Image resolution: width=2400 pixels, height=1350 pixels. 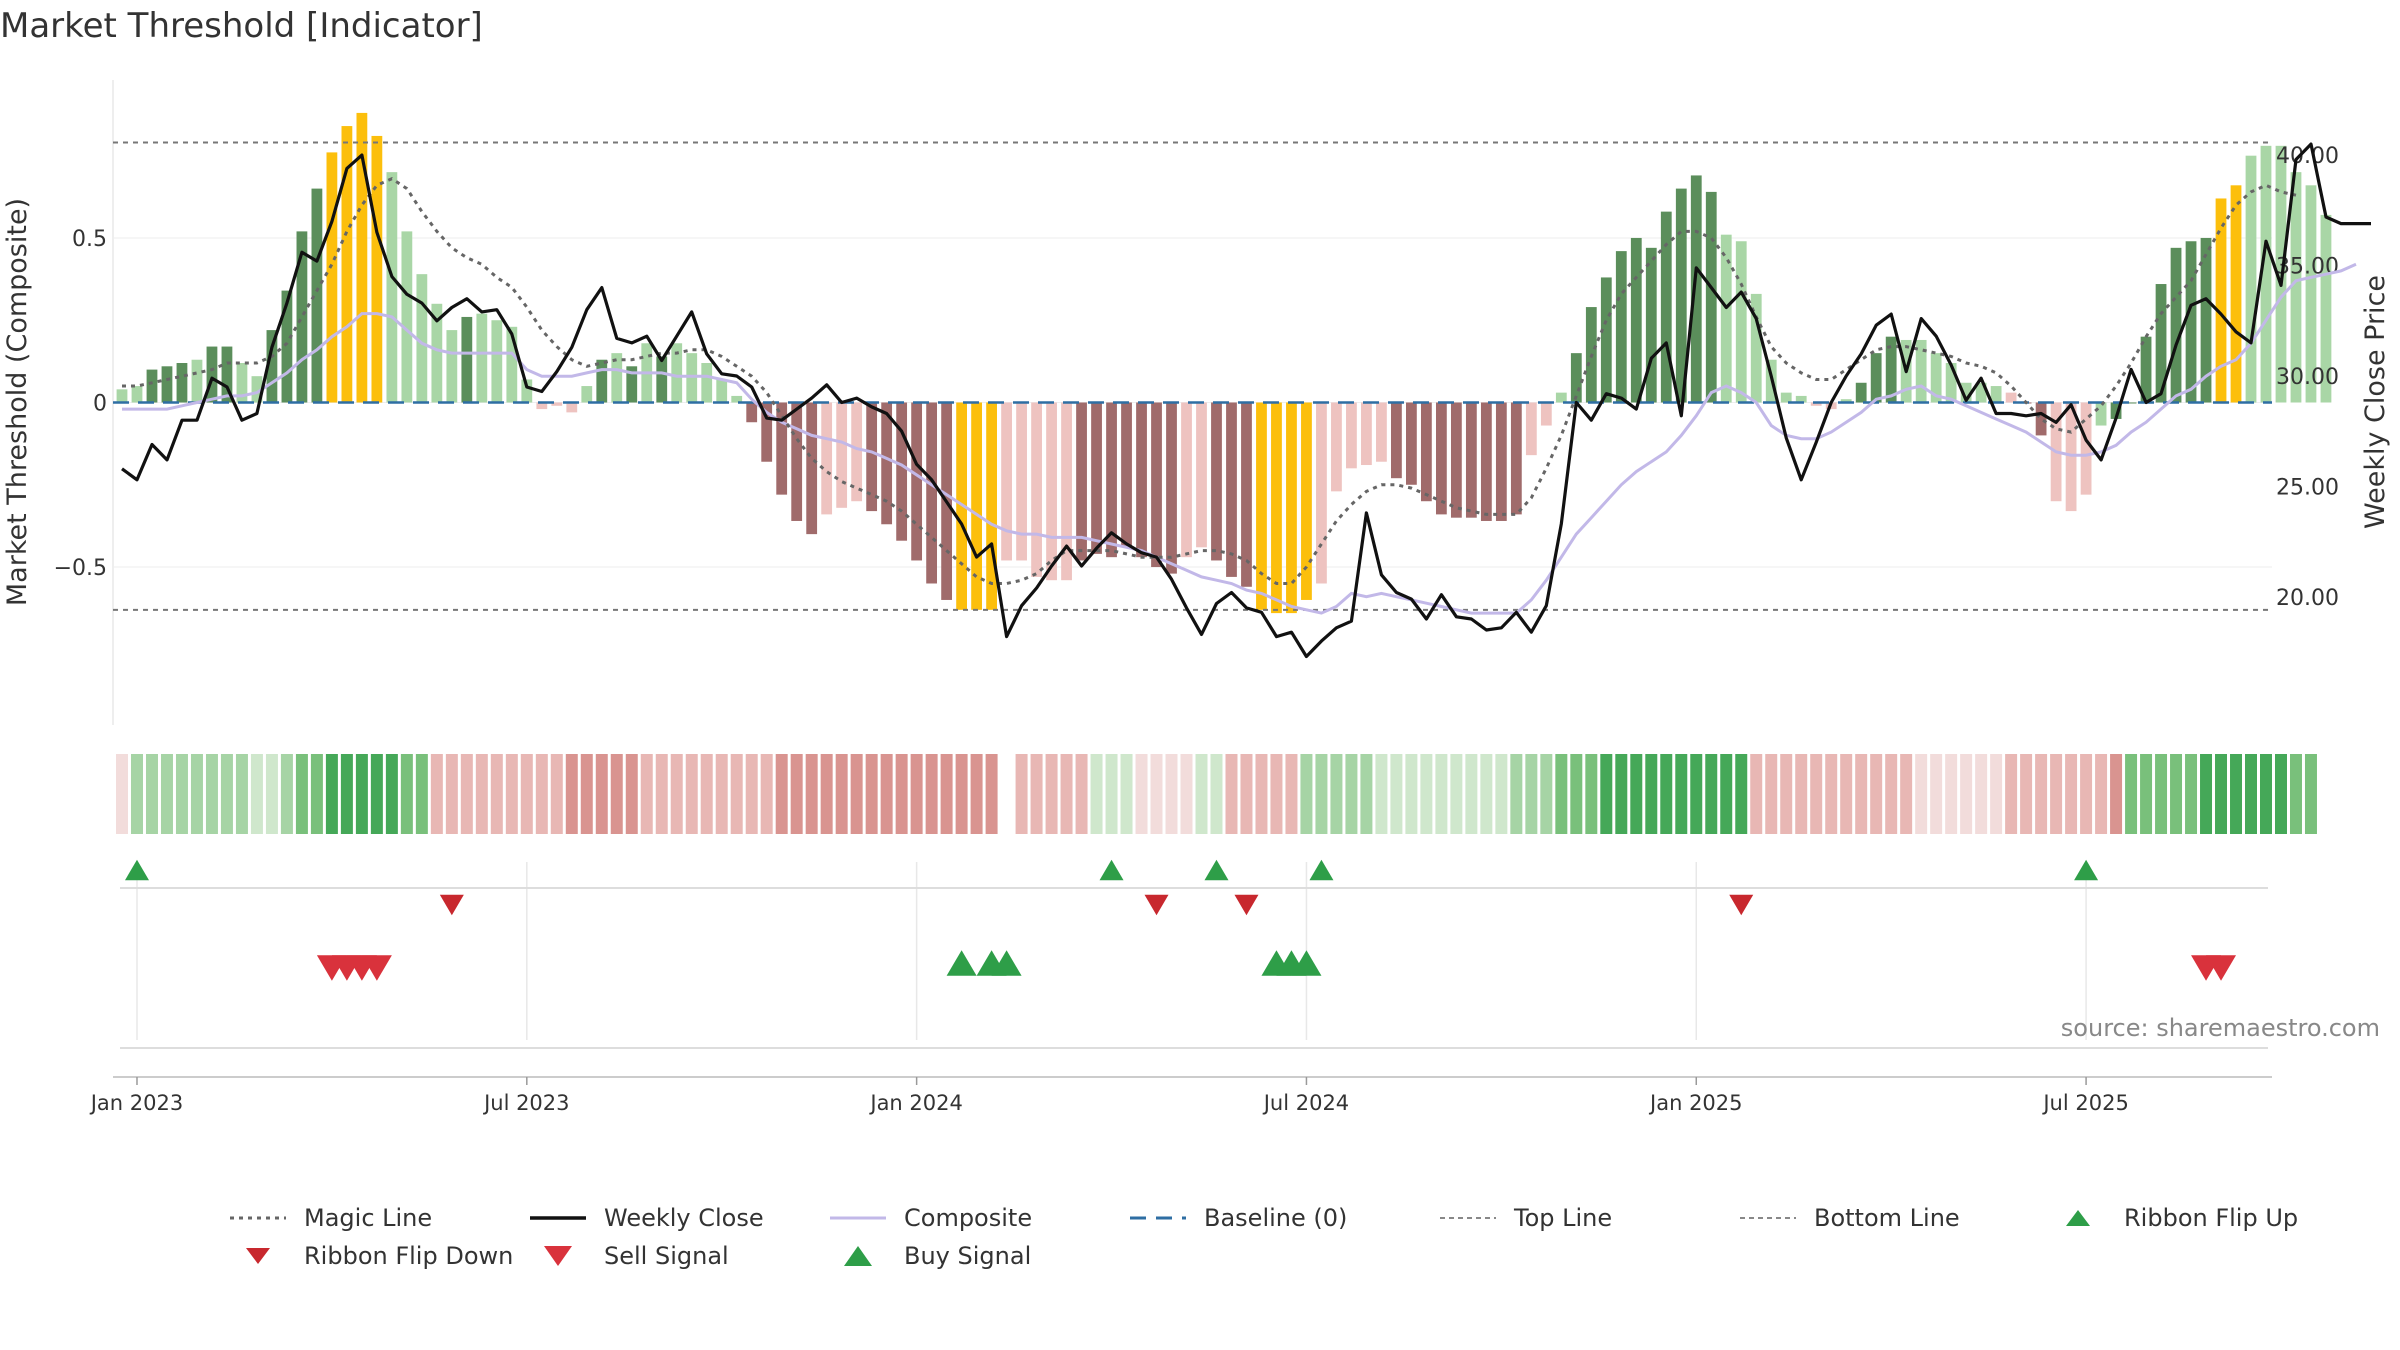 I want to click on legend-swatch-close, so click(x=558, y=1218).